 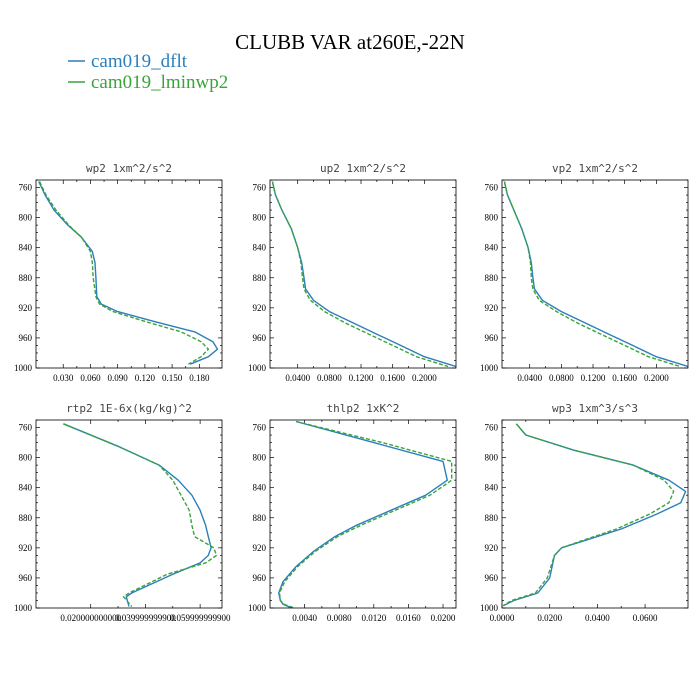 What do you see at coordinates (350, 42) in the screenshot?
I see `figure-title: CLUBB VAR at260E,-22N` at bounding box center [350, 42].